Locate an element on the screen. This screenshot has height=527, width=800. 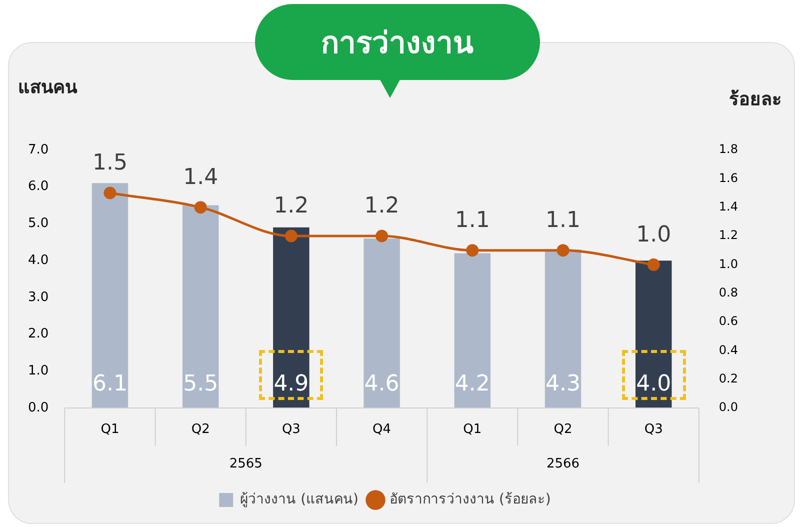
legend-label: อัตราการว่างงาน (ร้อยละ) is located at coordinates (470, 500).